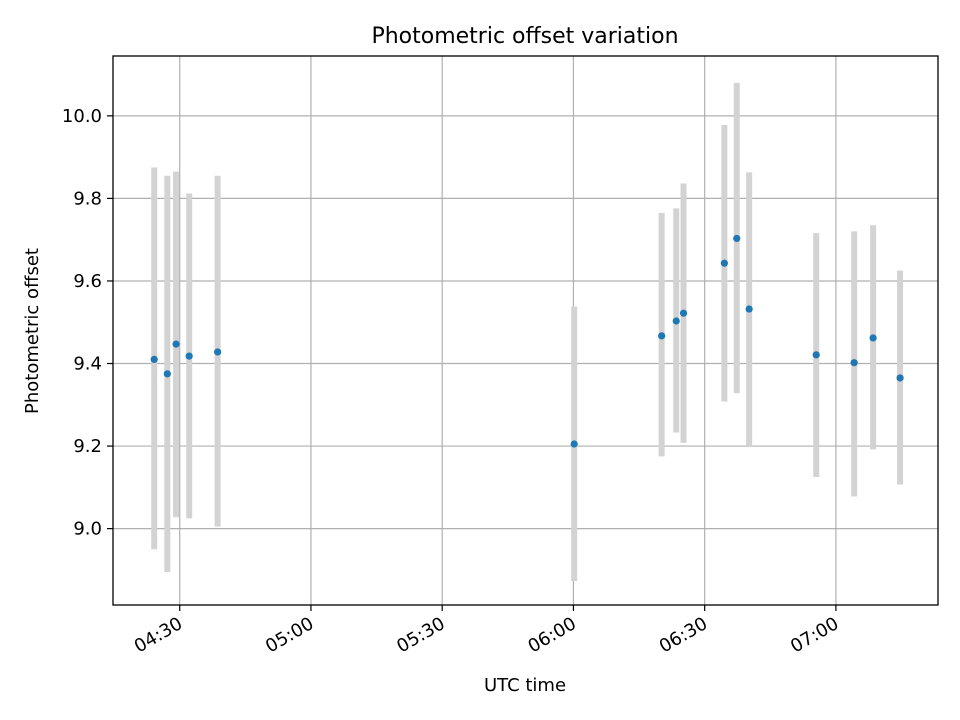  Describe the element at coordinates (525, 685) in the screenshot. I see `x-axis-label: UTC time` at that location.